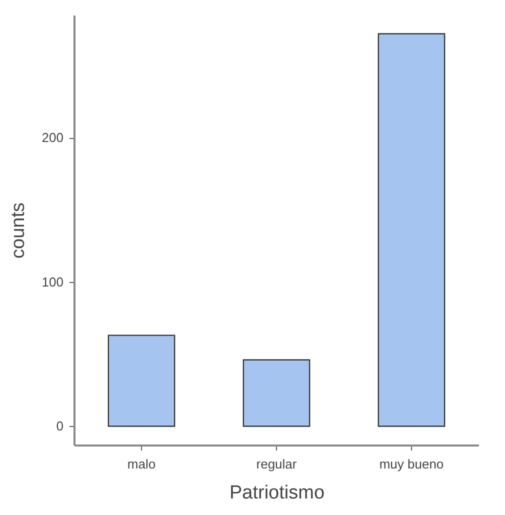  What do you see at coordinates (18, 230) in the screenshot?
I see `y-axis-title: counts` at bounding box center [18, 230].